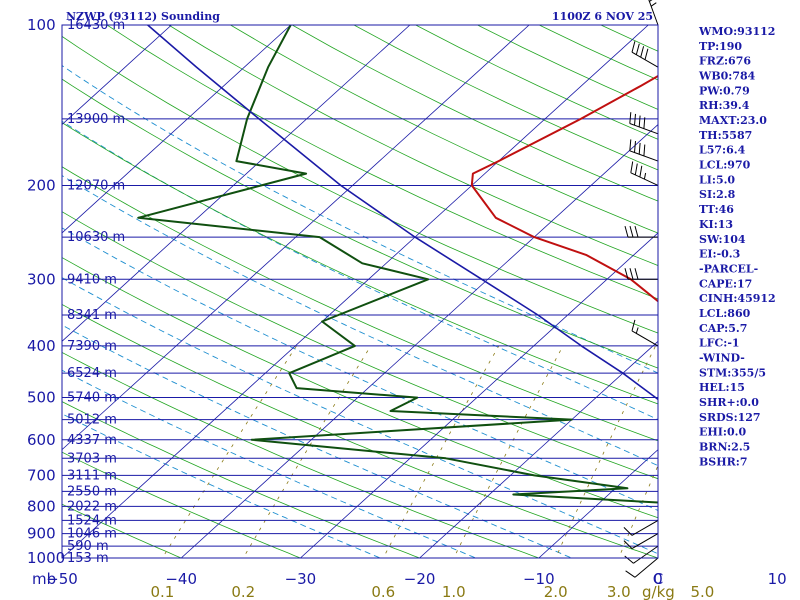 The image size is (800, 600). I want to click on index-line: KI:13, so click(716, 224).